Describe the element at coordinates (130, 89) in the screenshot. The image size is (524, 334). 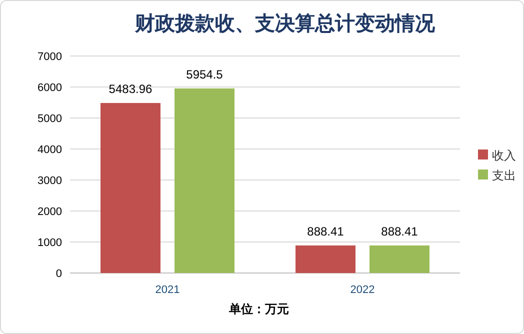
I see `data-label: 5483.96` at that location.